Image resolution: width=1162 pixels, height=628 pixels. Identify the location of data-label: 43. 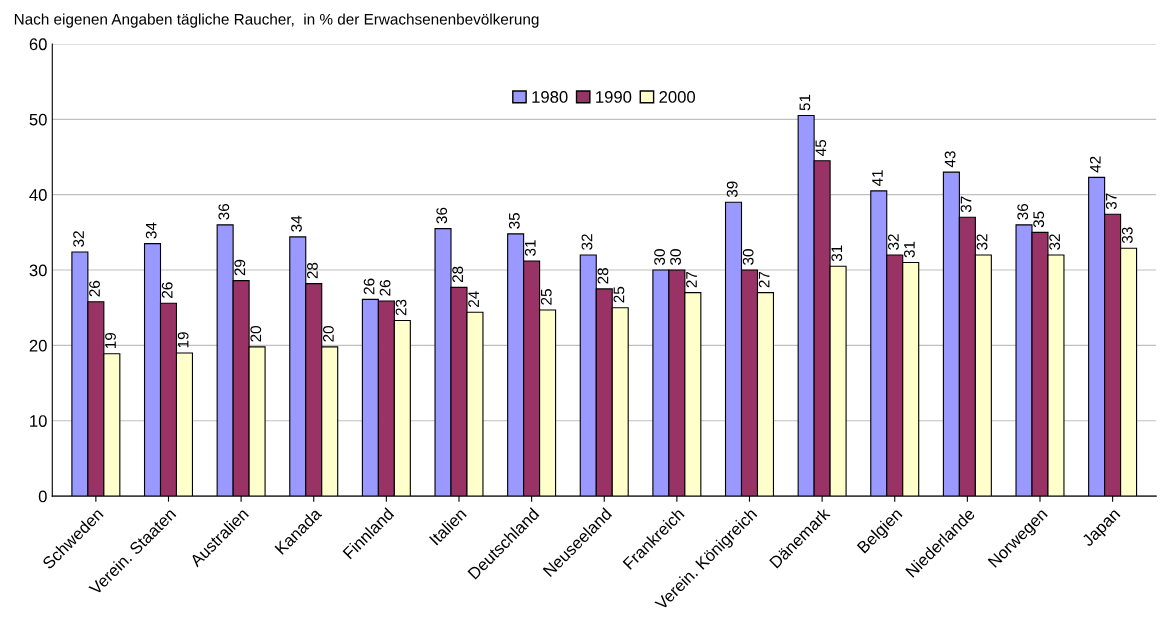
(950, 159).